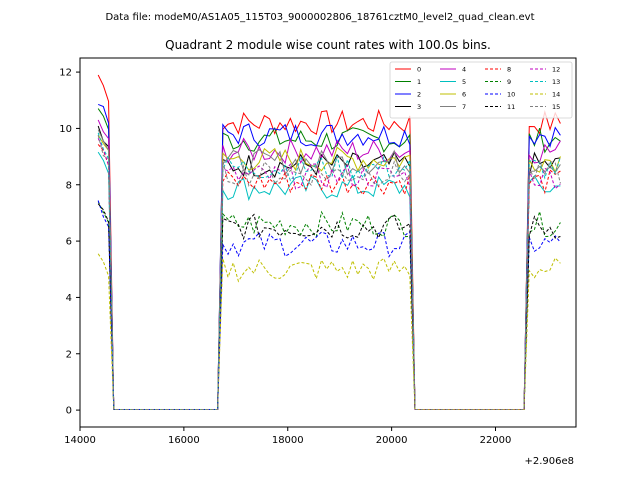 This screenshot has height=480, width=640. What do you see at coordinates (511, 95) in the screenshot?
I see `legend-label-10: 10` at bounding box center [511, 95].